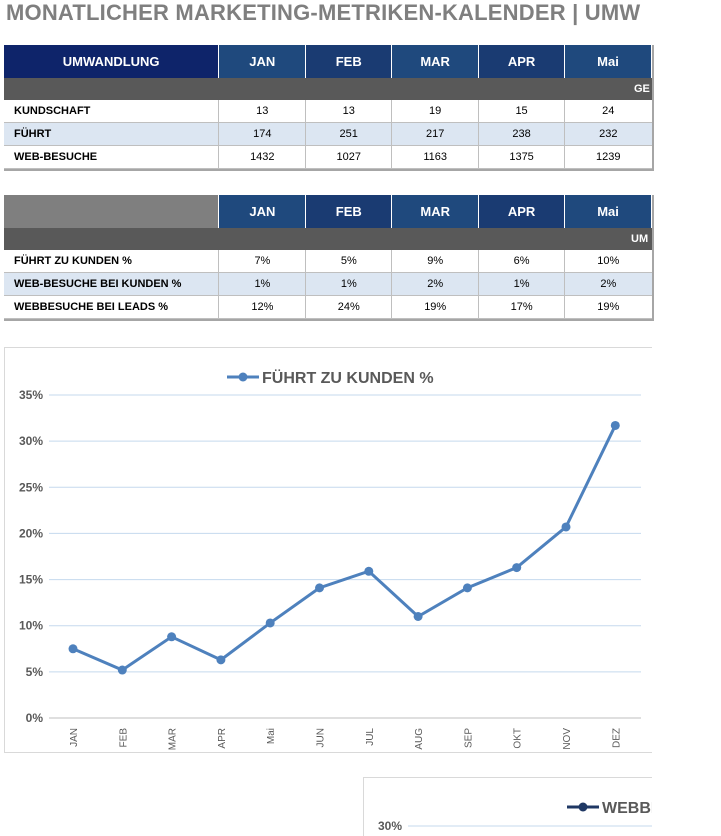 The width and height of the screenshot is (721, 836). What do you see at coordinates (435, 111) in the screenshot?
I see `cell-value: 19` at bounding box center [435, 111].